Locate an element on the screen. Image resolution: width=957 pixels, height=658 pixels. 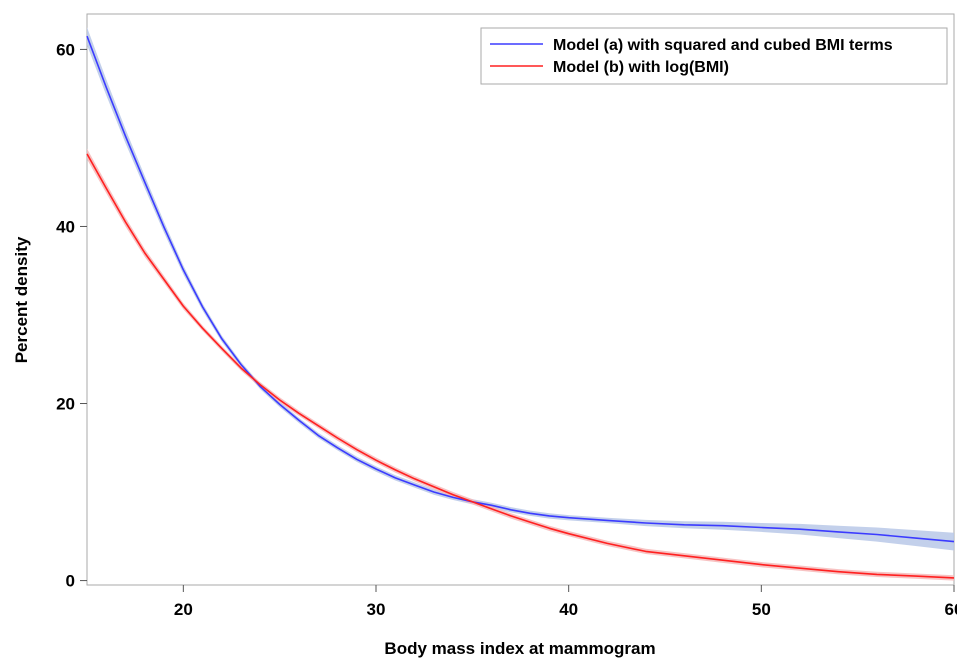
y-tick-label: 20 is located at coordinates (65, 404).